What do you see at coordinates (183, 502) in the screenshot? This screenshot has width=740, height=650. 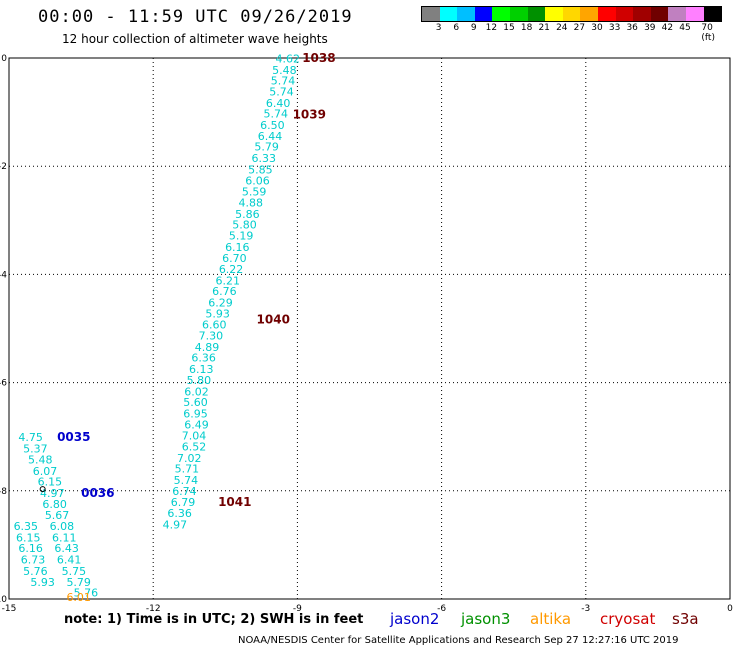 I see `swh-value-track-a: 6.79` at bounding box center [183, 502].